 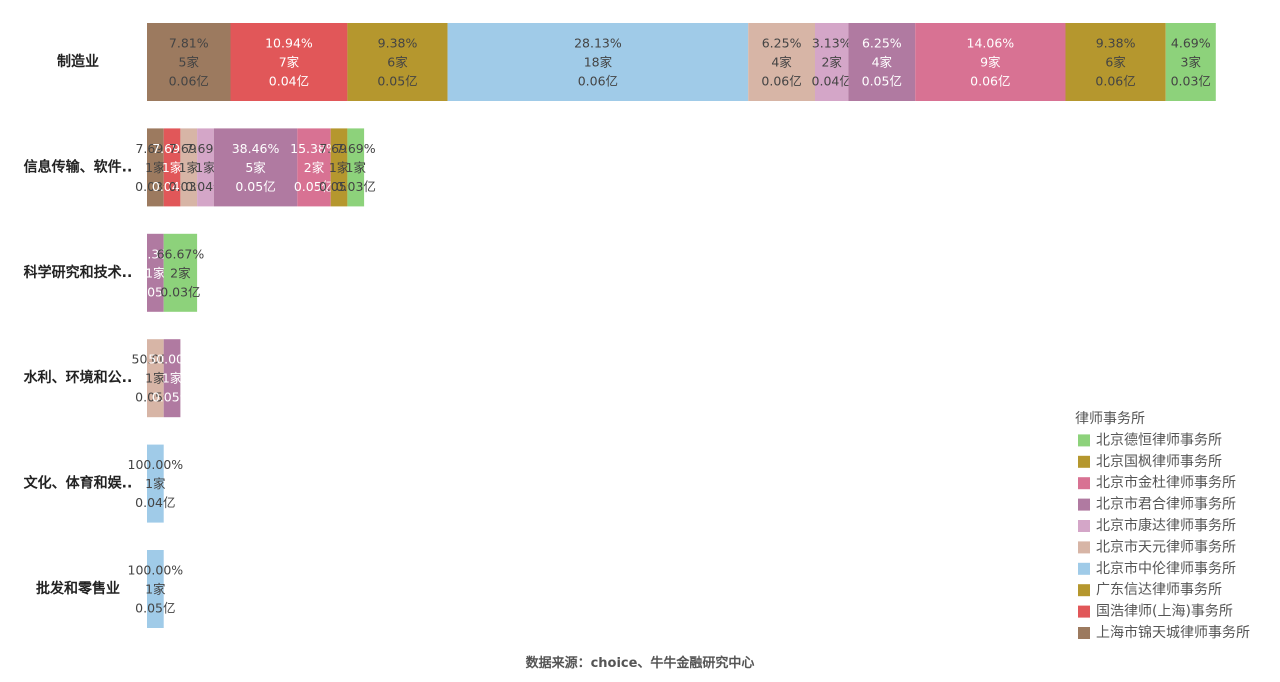 What do you see at coordinates (1166, 504) in the screenshot?
I see `legend-label: 北京市君合律师事务所` at bounding box center [1166, 504].